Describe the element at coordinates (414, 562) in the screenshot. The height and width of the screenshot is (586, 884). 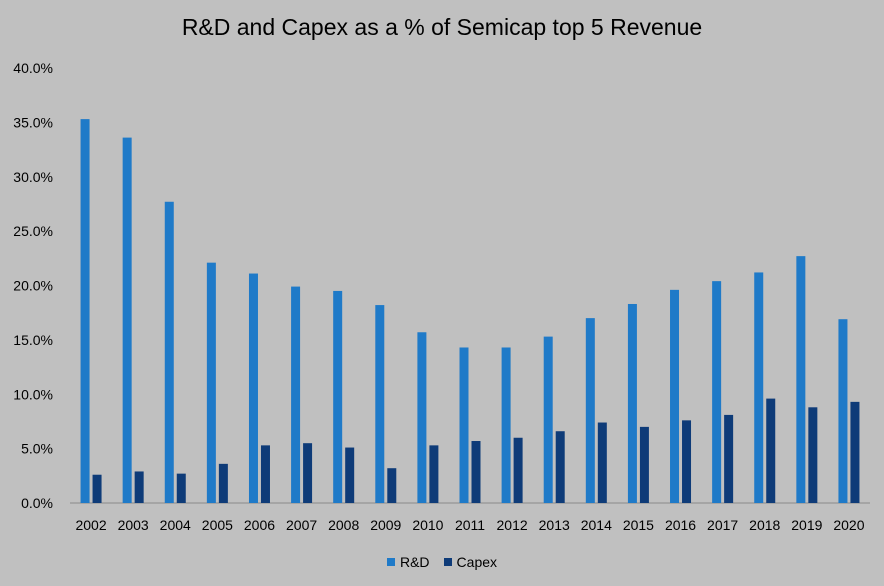
I see `legend-label-rd: R&D` at that location.